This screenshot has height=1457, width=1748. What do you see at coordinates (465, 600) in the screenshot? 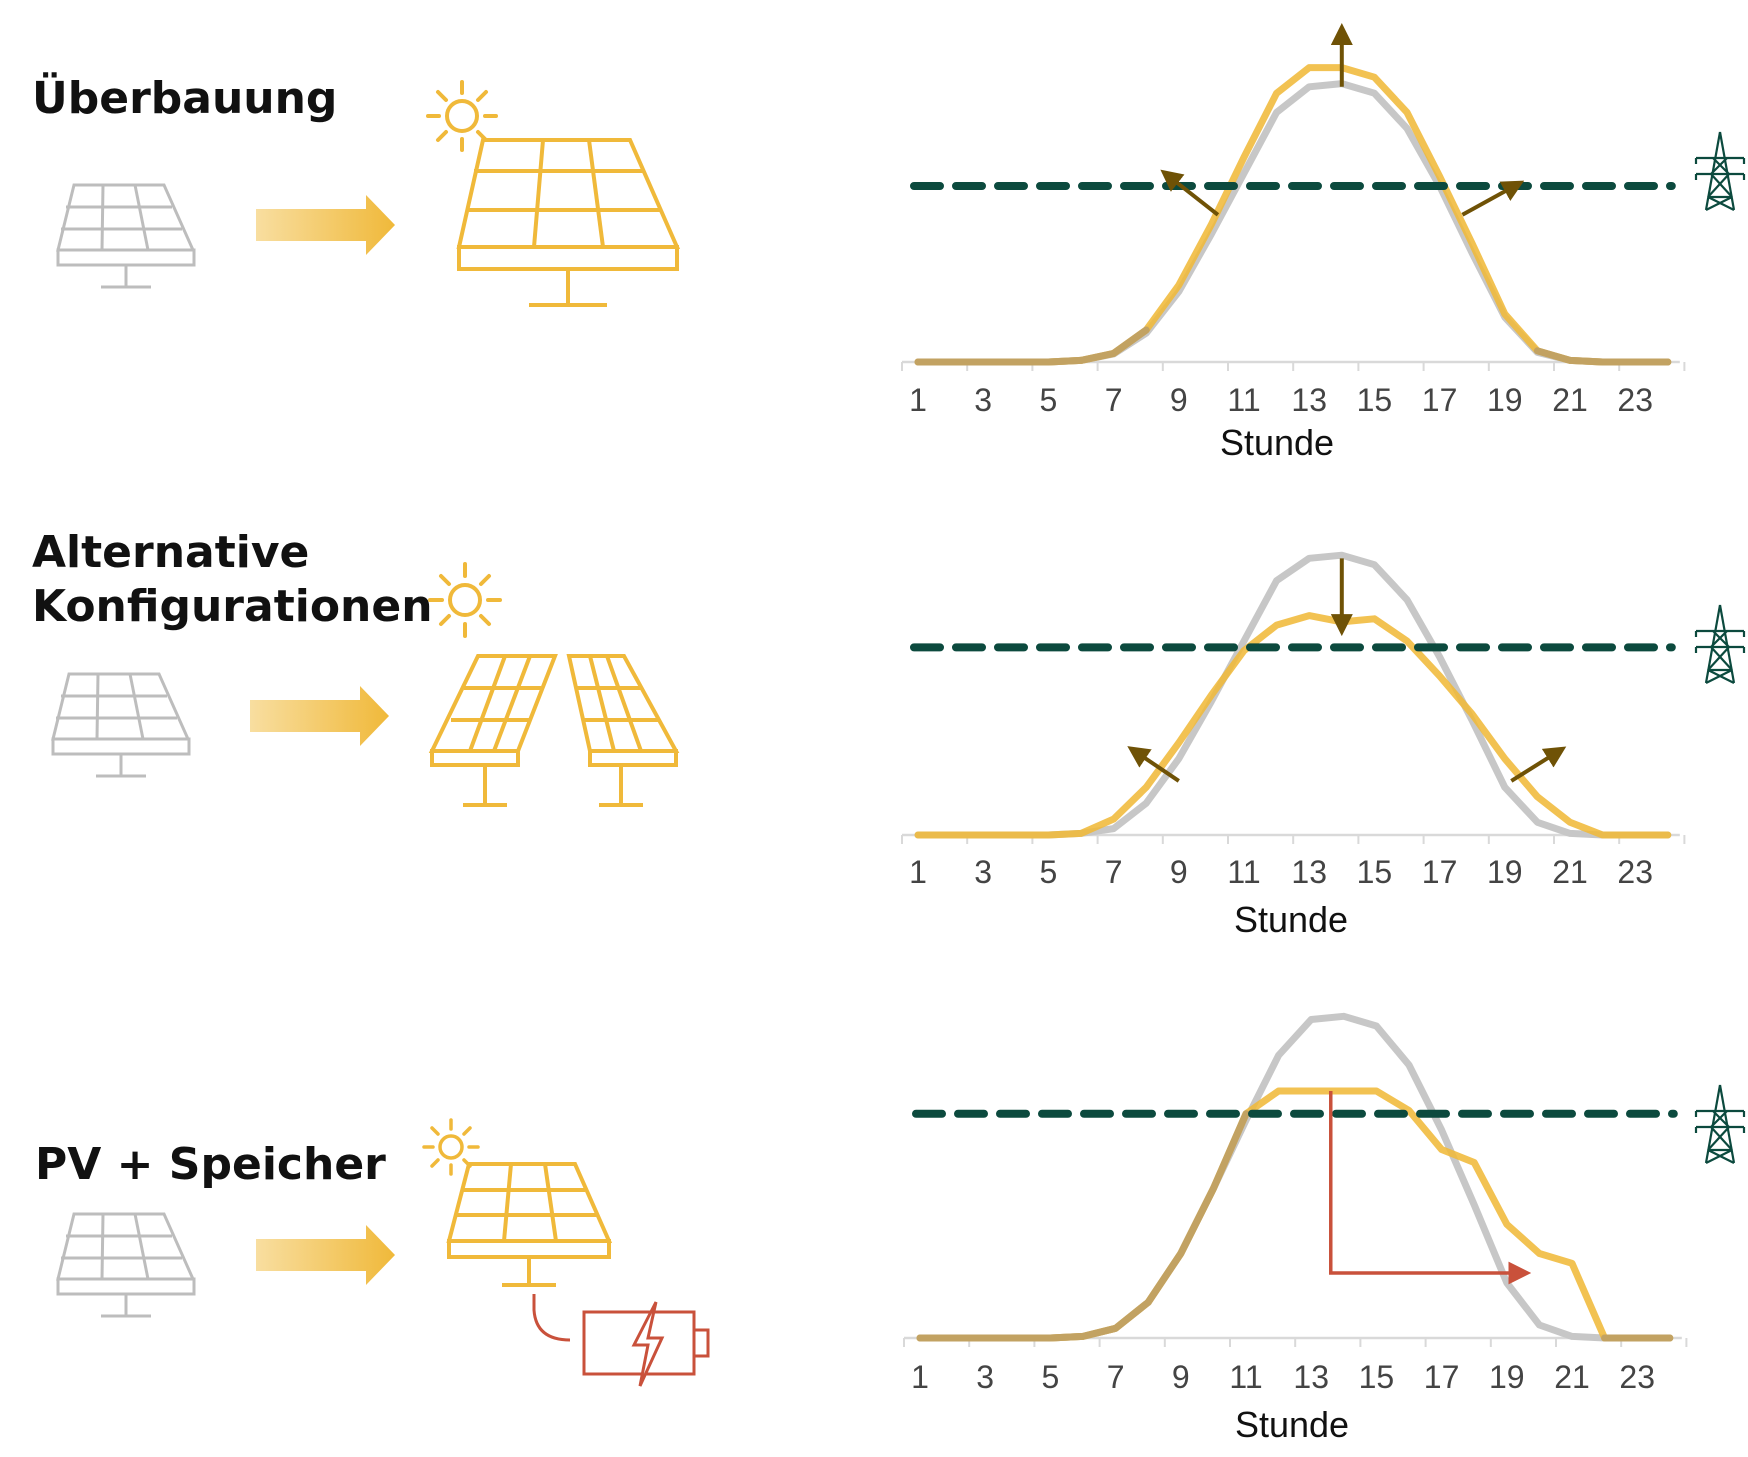
I see `sun-icon` at bounding box center [465, 600].